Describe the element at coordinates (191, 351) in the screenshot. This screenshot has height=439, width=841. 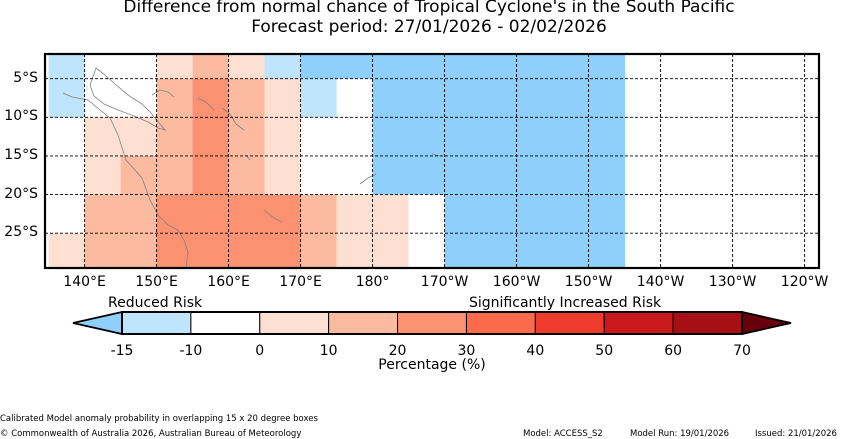
I see `colorbar-tick-label: -10` at that location.